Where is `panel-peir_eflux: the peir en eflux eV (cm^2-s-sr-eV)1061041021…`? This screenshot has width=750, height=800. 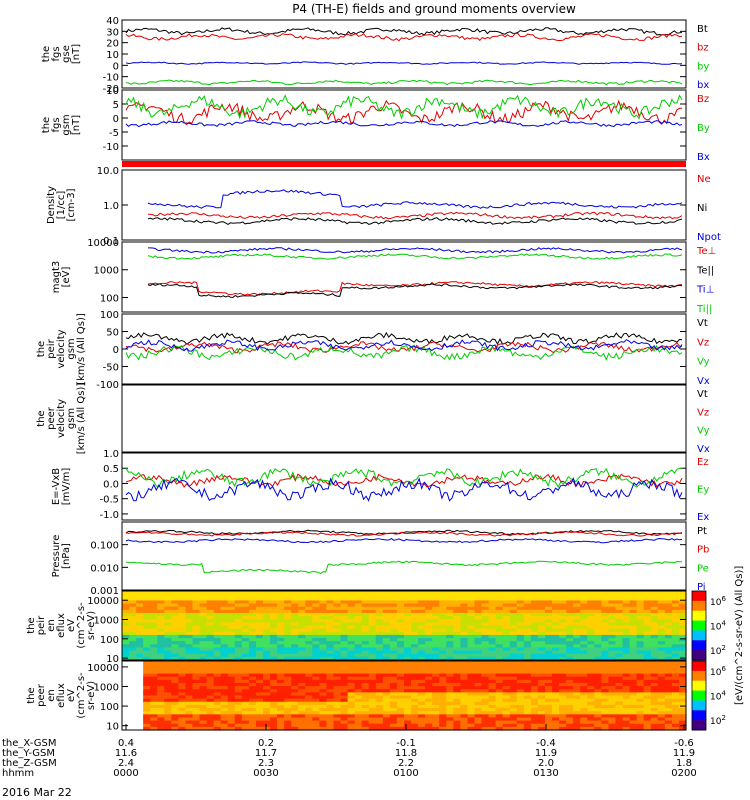 panel-peir_eflux: the peir en eflux eV (cm^2-s-sr-eV)1061041021… is located at coordinates (376, 627).